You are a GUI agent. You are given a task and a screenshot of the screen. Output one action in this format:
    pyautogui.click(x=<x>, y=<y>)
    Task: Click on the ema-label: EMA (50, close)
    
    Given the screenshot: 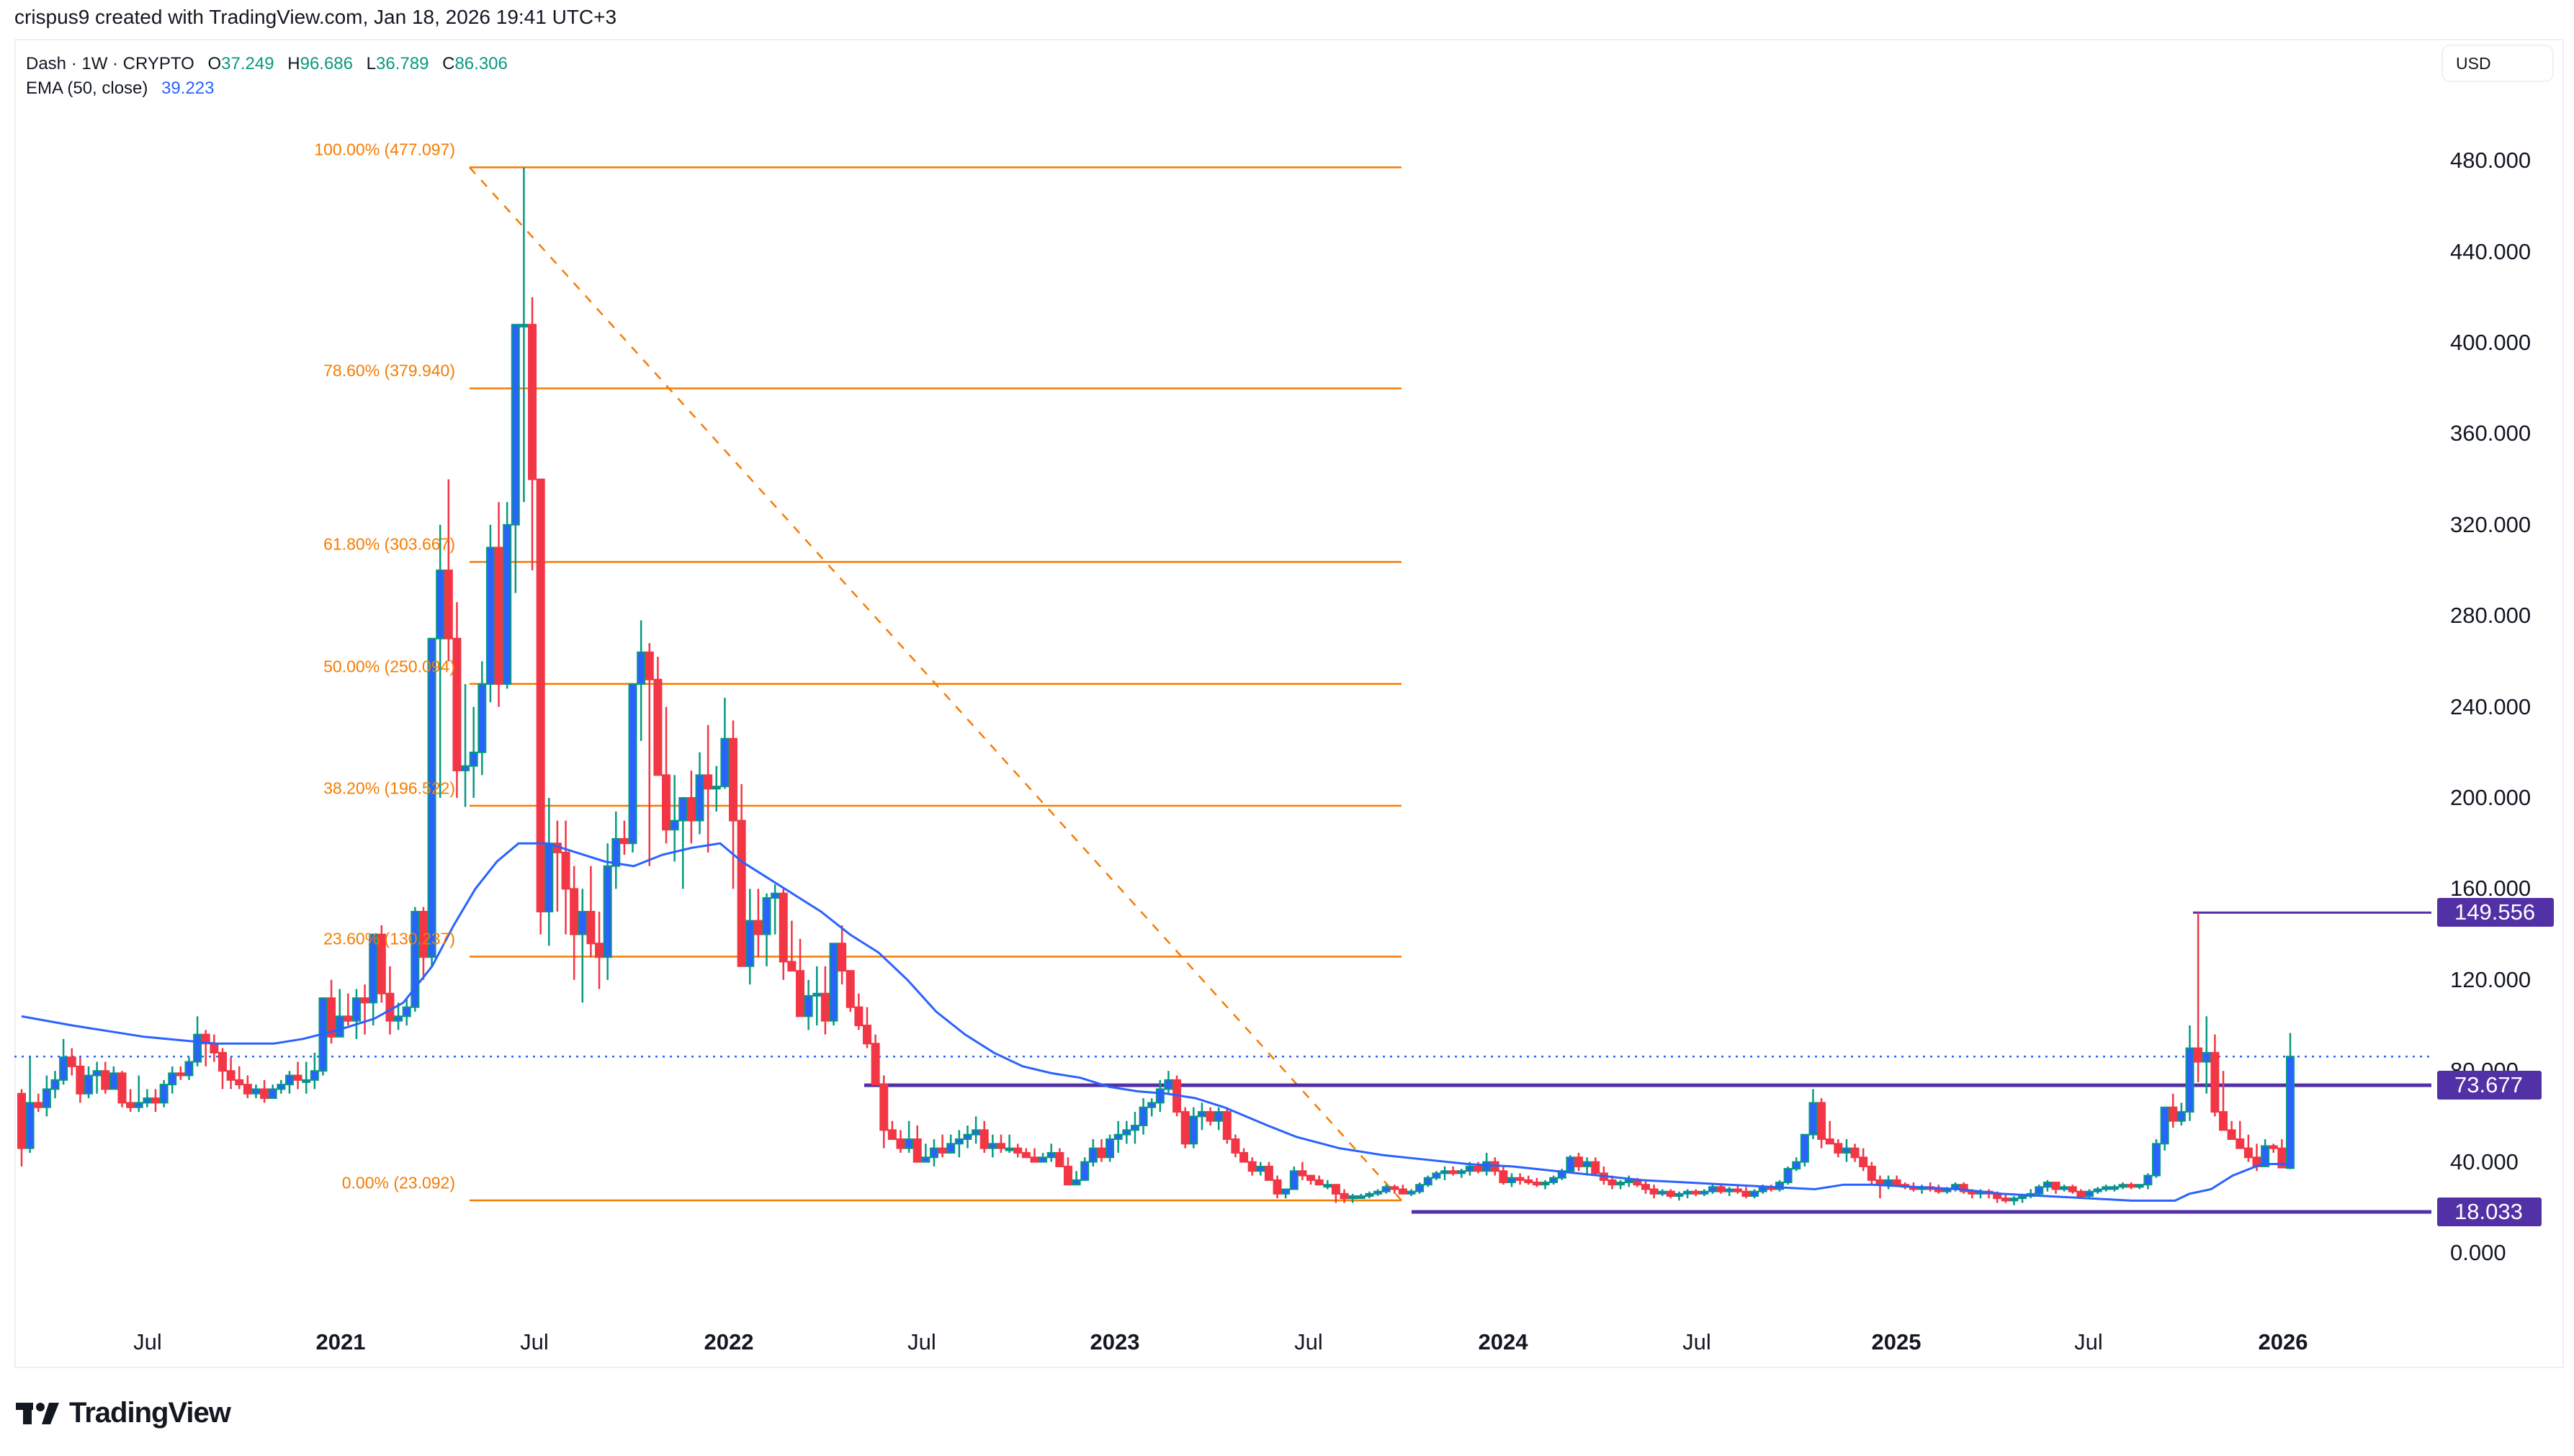 What is the action you would take?
    pyautogui.click(x=87, y=88)
    